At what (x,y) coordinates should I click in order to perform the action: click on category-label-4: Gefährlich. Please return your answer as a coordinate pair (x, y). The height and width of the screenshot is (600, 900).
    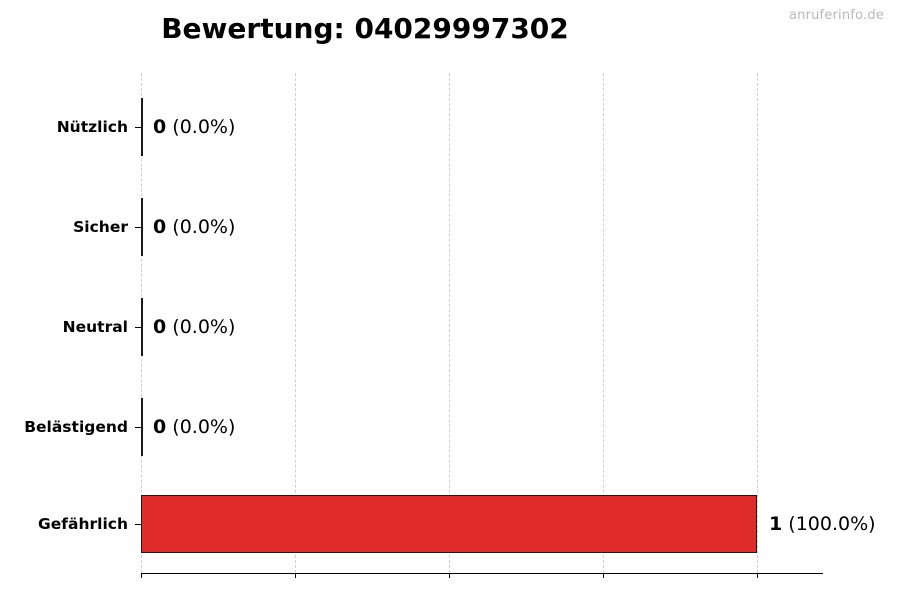
    Looking at the image, I should click on (83, 524).